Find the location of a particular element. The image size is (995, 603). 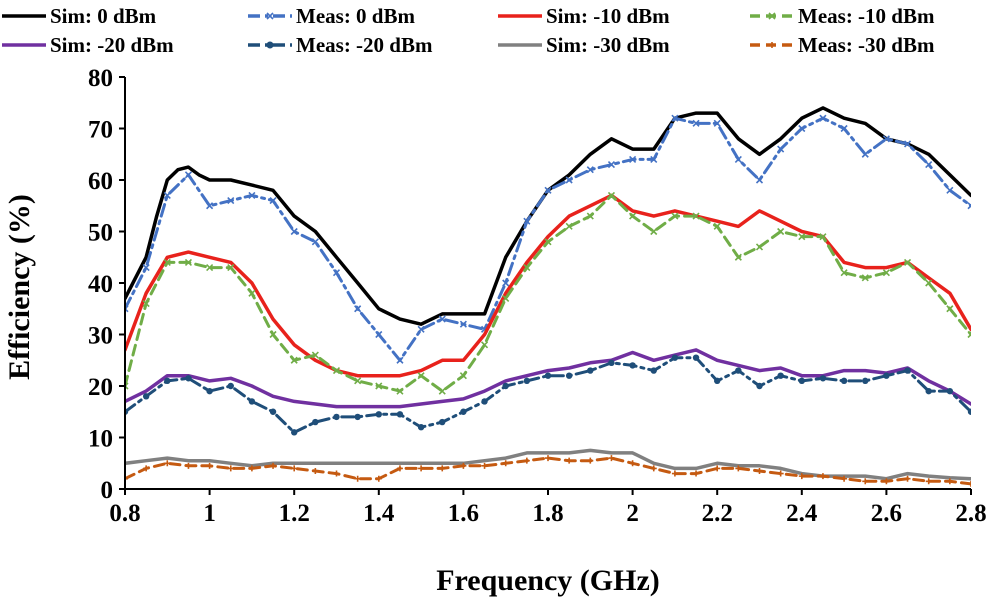

legend-item: Sim: 0 dBm is located at coordinates (79, 16).